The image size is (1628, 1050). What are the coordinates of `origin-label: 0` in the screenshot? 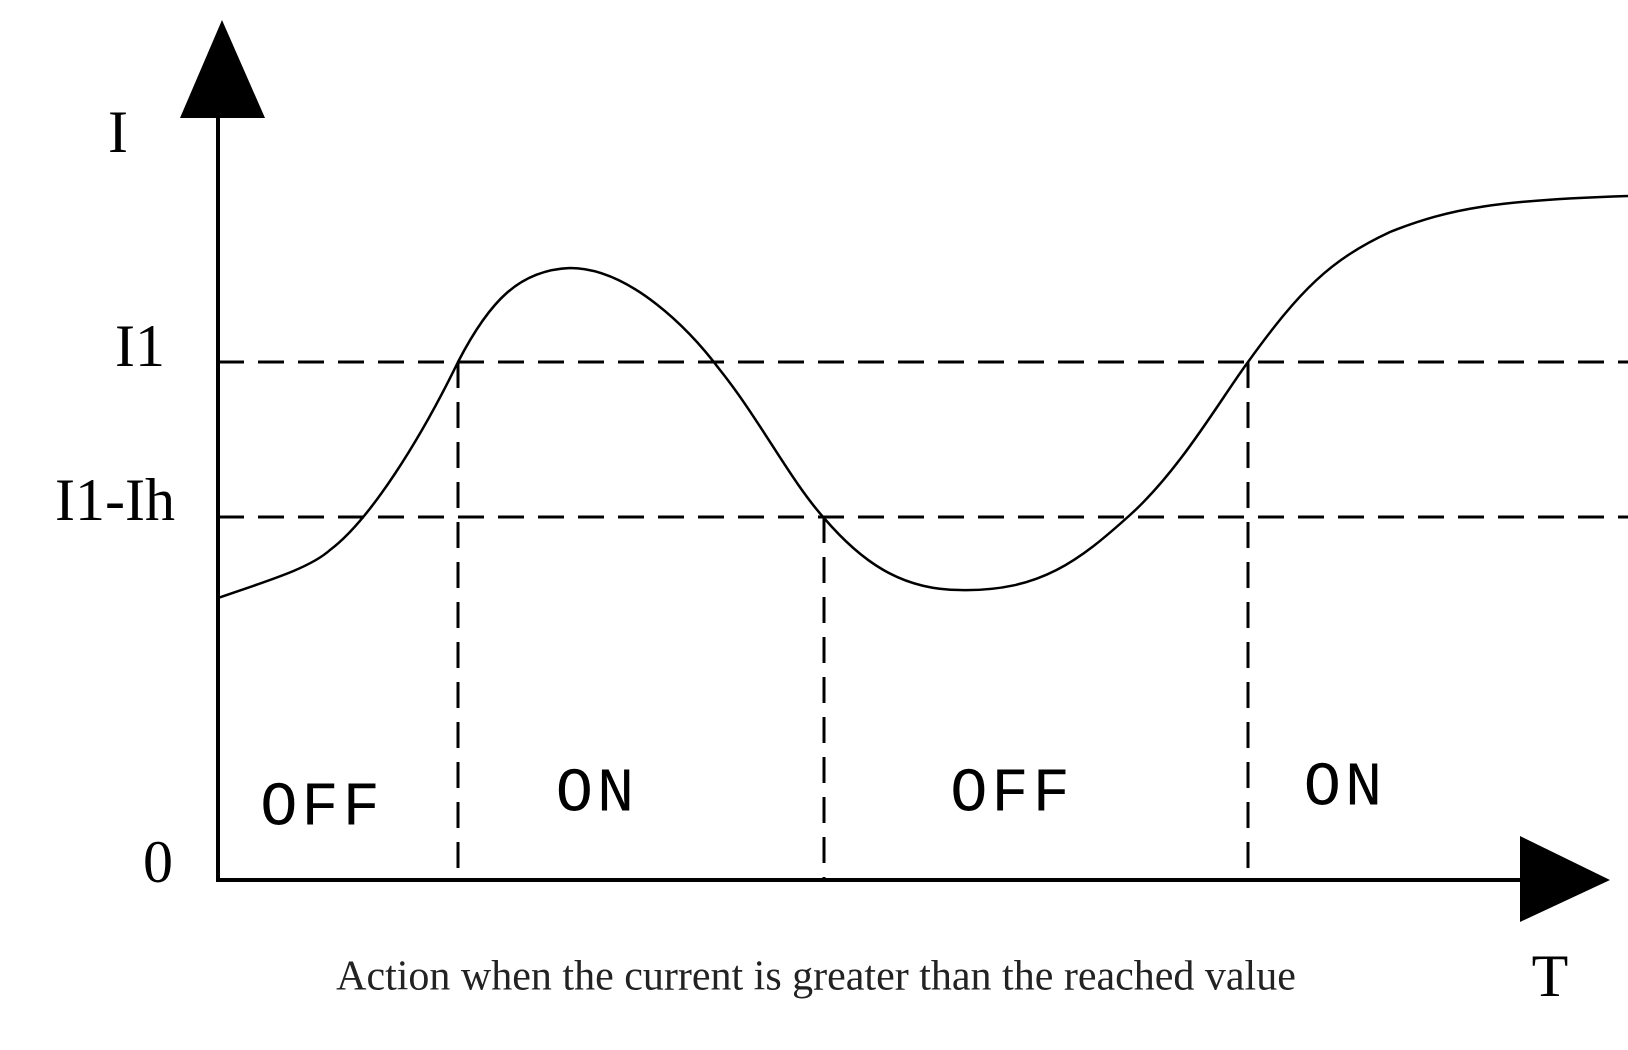 It's located at (158, 862).